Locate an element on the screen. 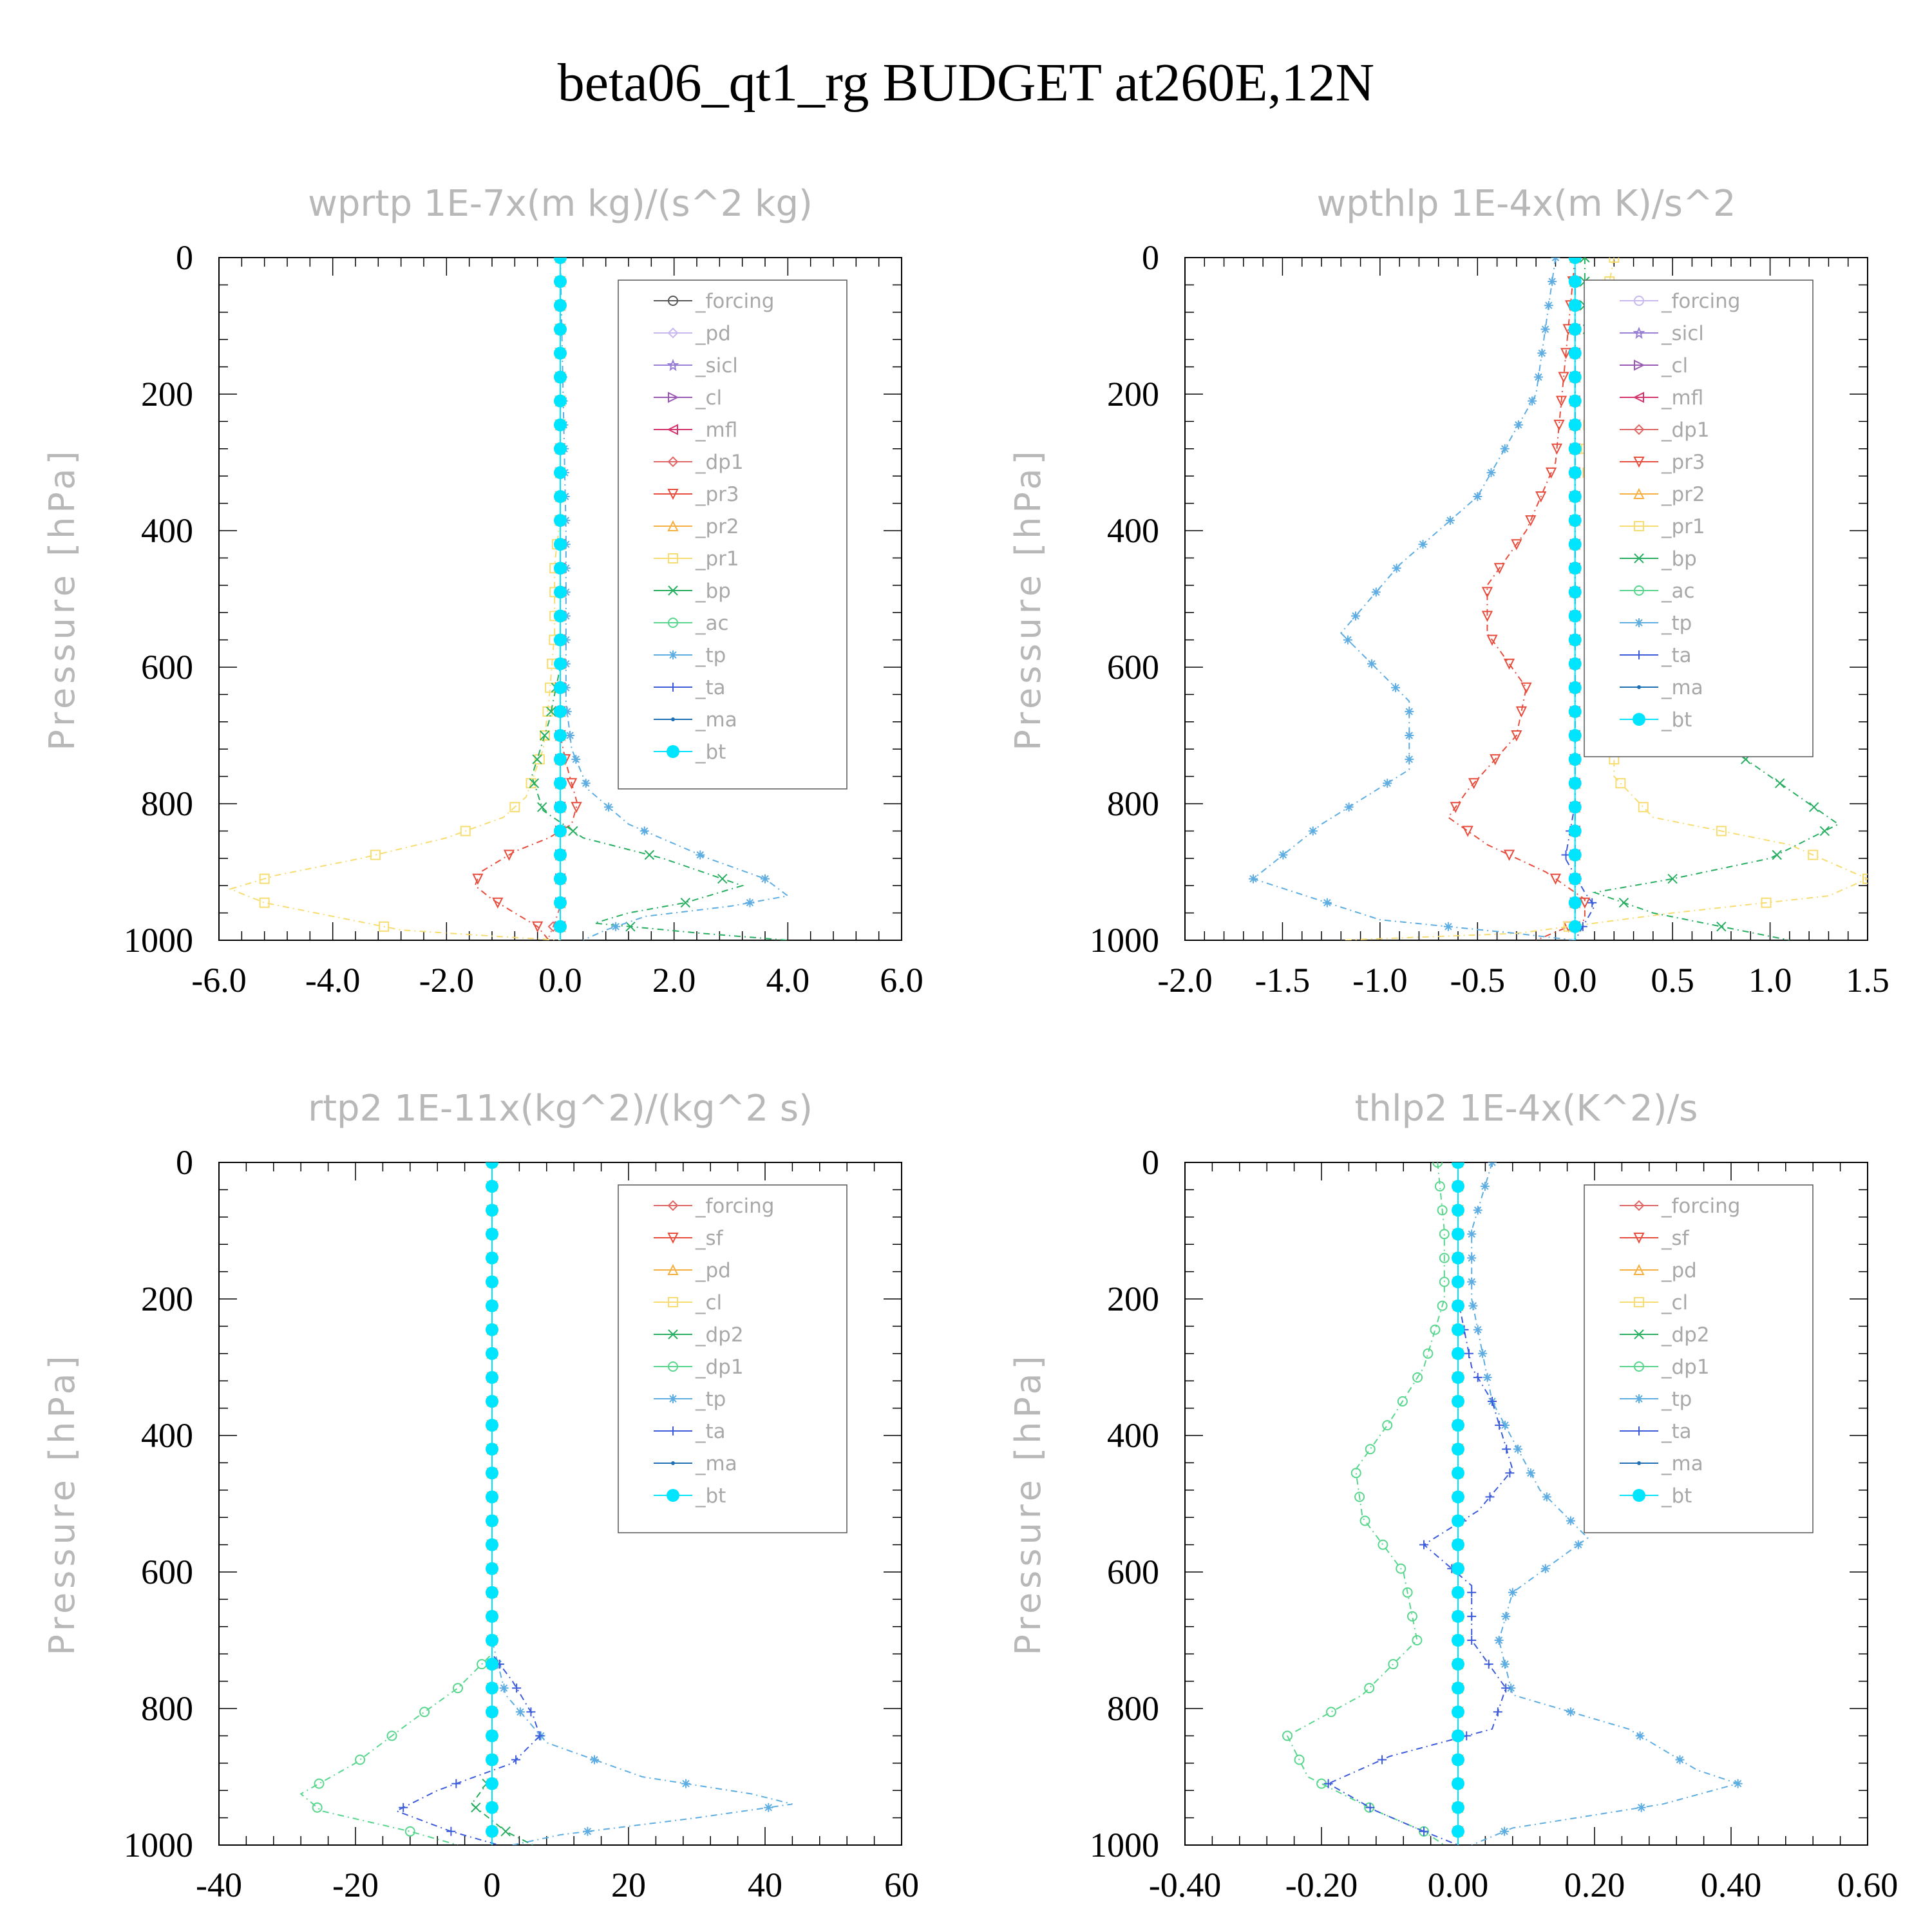 This screenshot has width=1932, height=1932. series-line-pr1 is located at coordinates (395, 599).